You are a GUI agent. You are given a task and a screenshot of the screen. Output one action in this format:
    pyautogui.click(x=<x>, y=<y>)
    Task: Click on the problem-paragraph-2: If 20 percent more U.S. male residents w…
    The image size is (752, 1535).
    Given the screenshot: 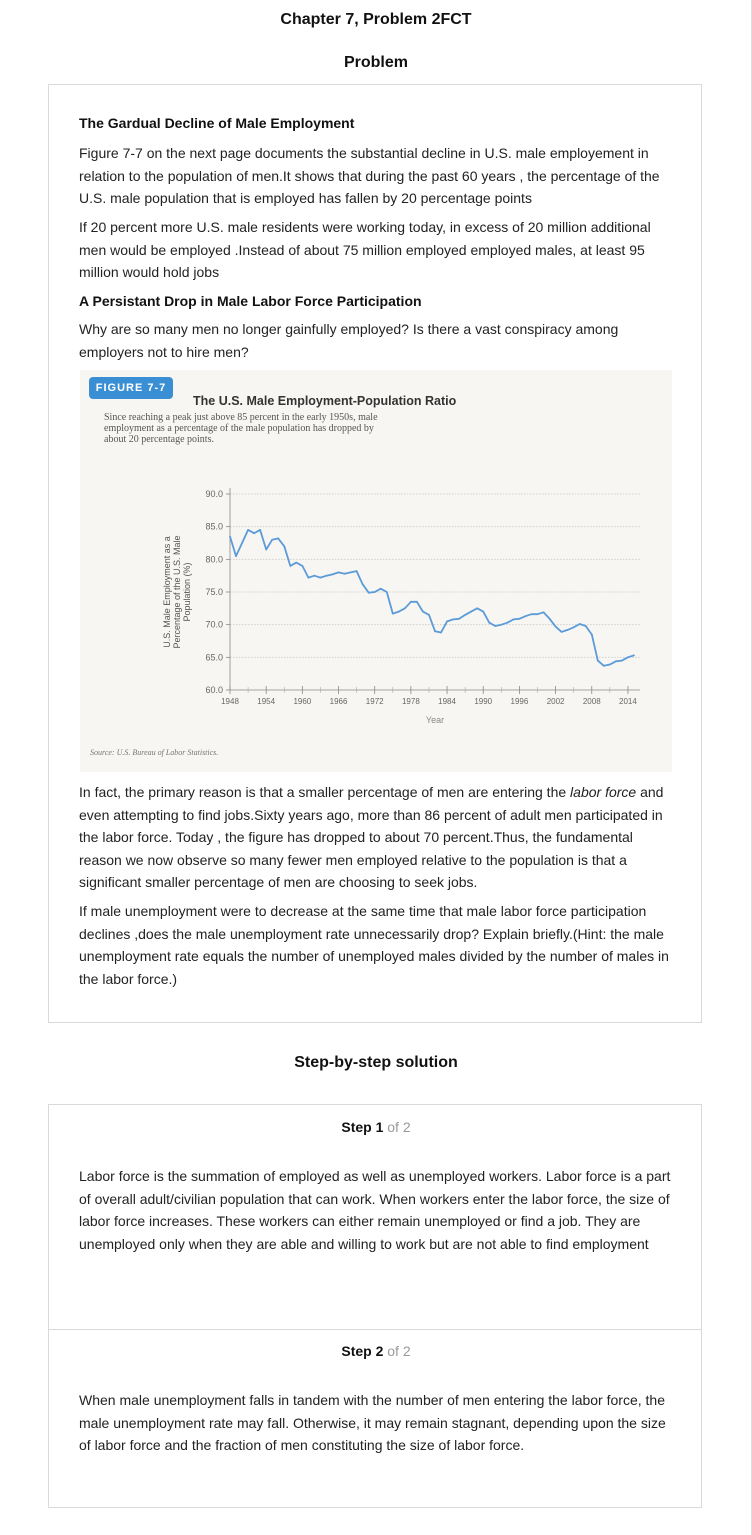 What is the action you would take?
    pyautogui.click(x=365, y=249)
    